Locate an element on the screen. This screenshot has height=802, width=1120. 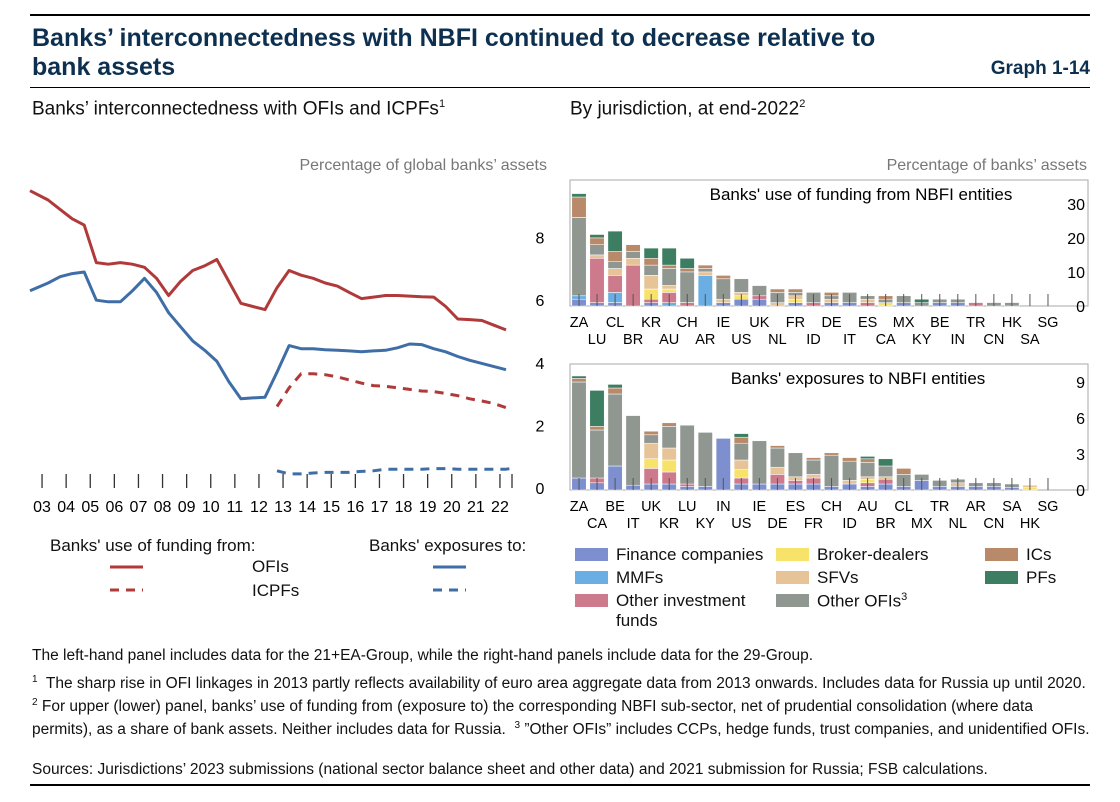
x-tick-label: NL is located at coordinates (958, 524).